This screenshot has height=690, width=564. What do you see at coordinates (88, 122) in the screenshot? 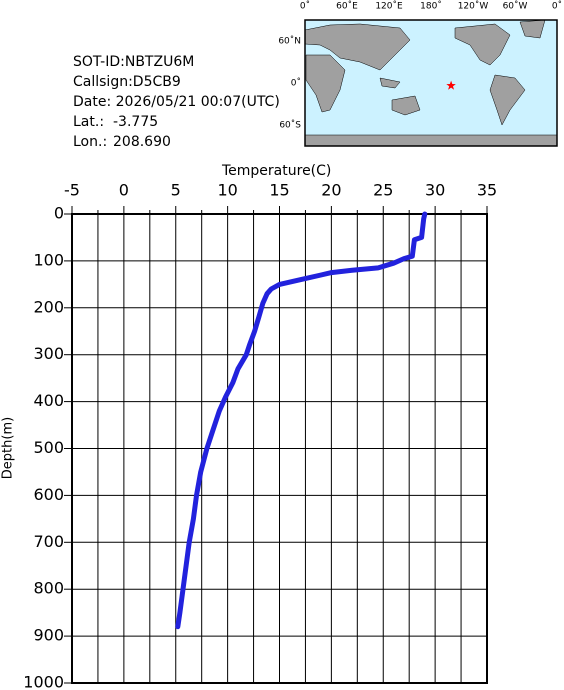
I see `info-label: Lat.:` at bounding box center [88, 122].